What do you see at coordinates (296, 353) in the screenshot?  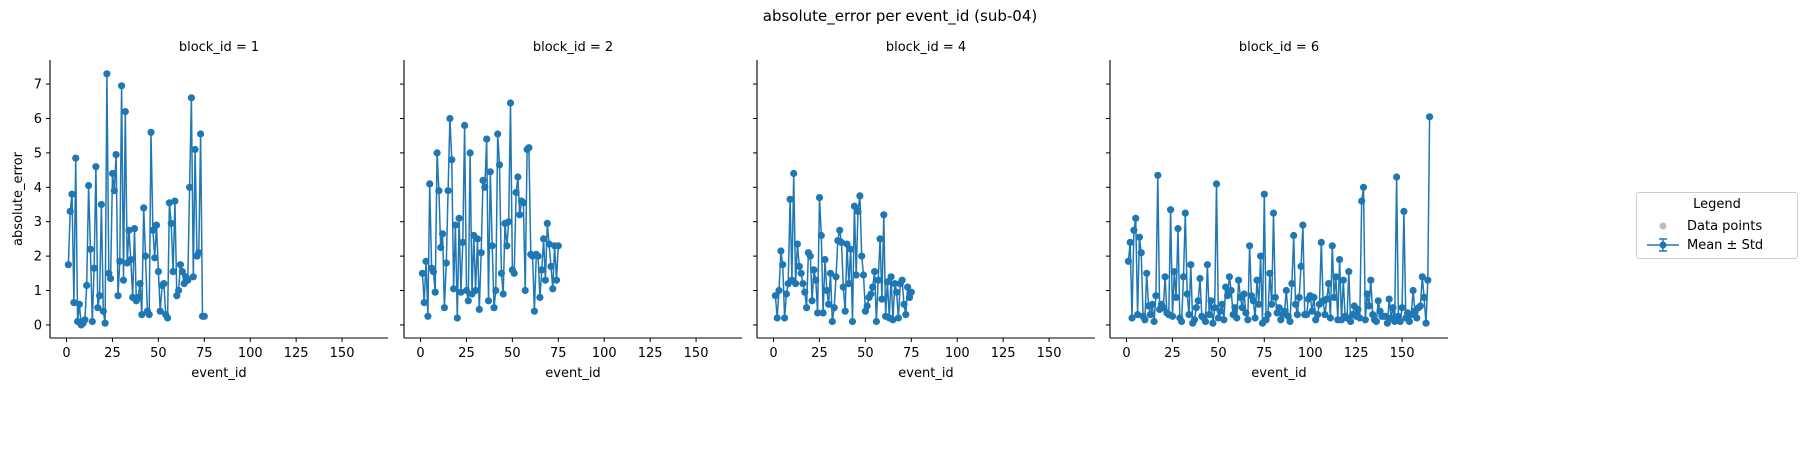 I see `x-tick-label: 125` at bounding box center [296, 353].